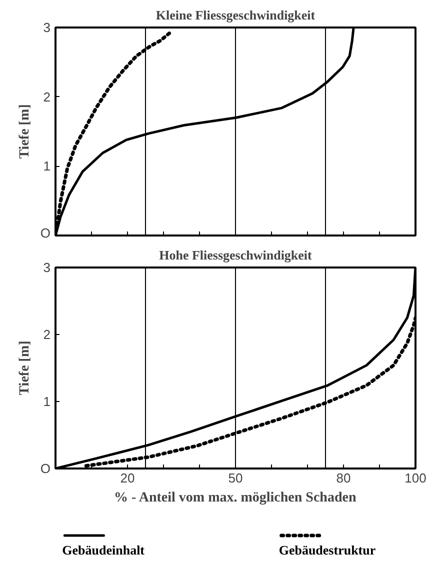 The width and height of the screenshot is (433, 565). I want to click on legend-label: Gebäudestruktur, so click(327, 550).